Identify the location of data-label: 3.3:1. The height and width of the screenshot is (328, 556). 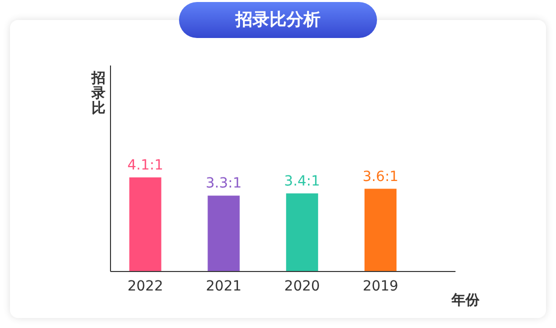
(224, 184).